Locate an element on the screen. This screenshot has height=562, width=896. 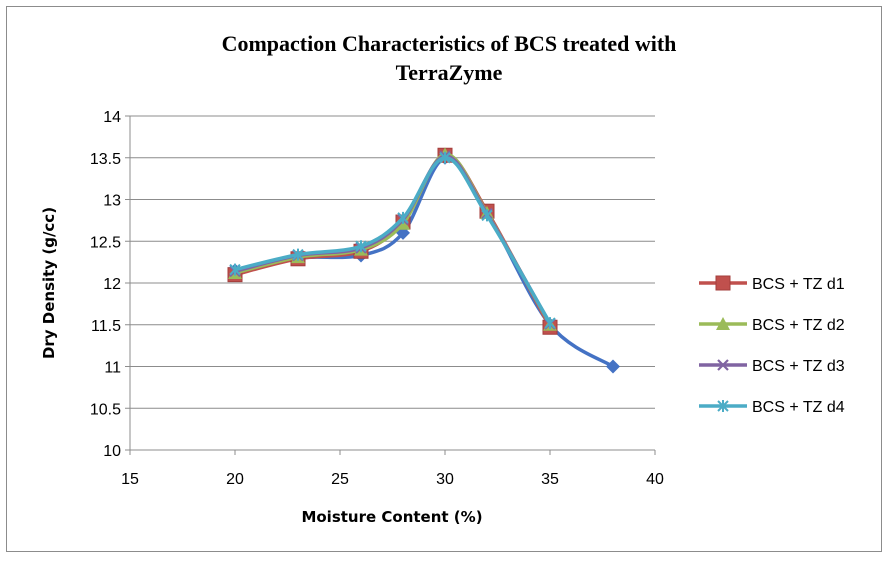
x-tick-label: 25 is located at coordinates (340, 479).